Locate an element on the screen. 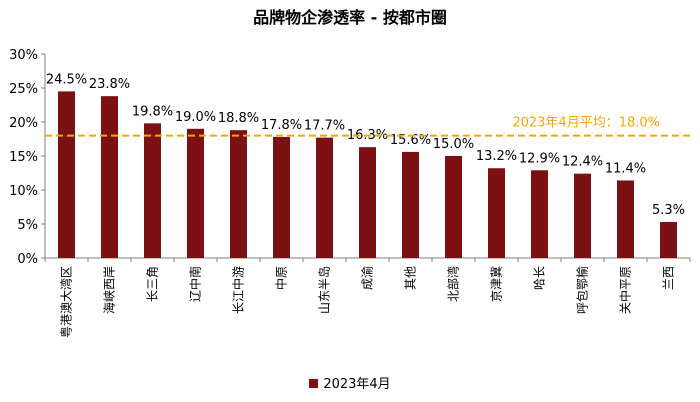 This screenshot has height=402, width=700. category-label: 成渝 is located at coordinates (367, 278).